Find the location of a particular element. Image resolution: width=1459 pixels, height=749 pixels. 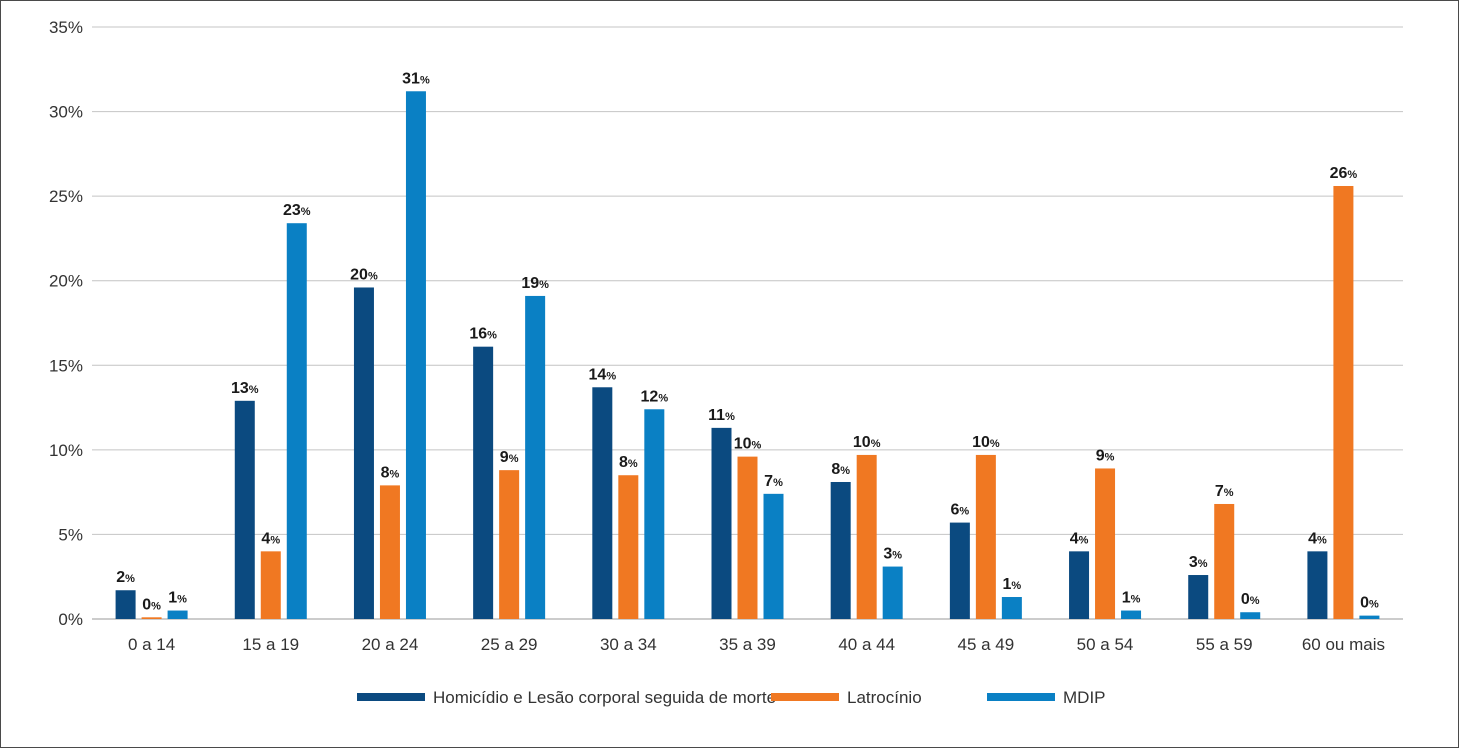

y-axis: 0% 5% 10% 15% 20% 25% 30% 35% is located at coordinates (66, 323).